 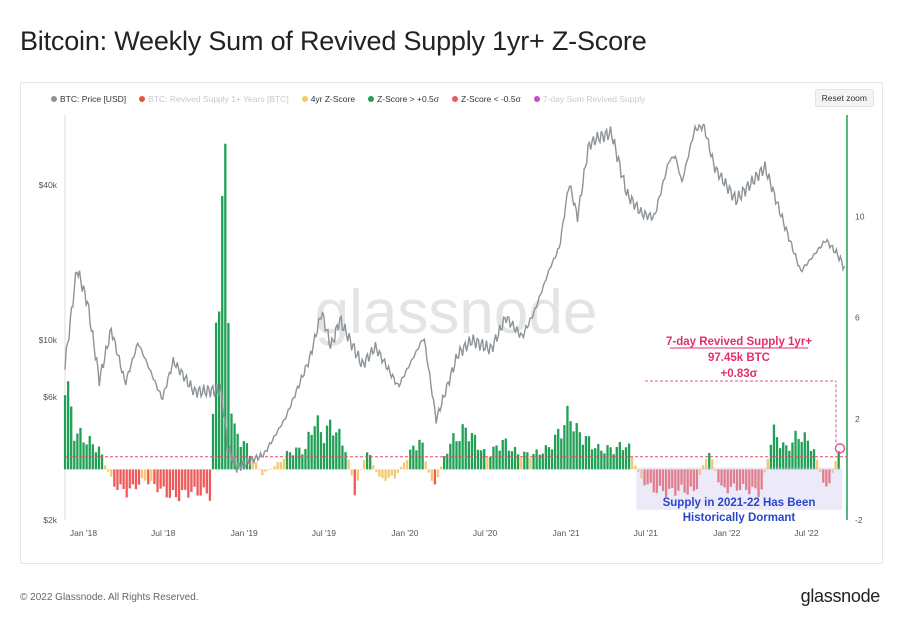 I want to click on legend-item-4yr-zscore: 4yr Z-Score, so click(x=328, y=99).